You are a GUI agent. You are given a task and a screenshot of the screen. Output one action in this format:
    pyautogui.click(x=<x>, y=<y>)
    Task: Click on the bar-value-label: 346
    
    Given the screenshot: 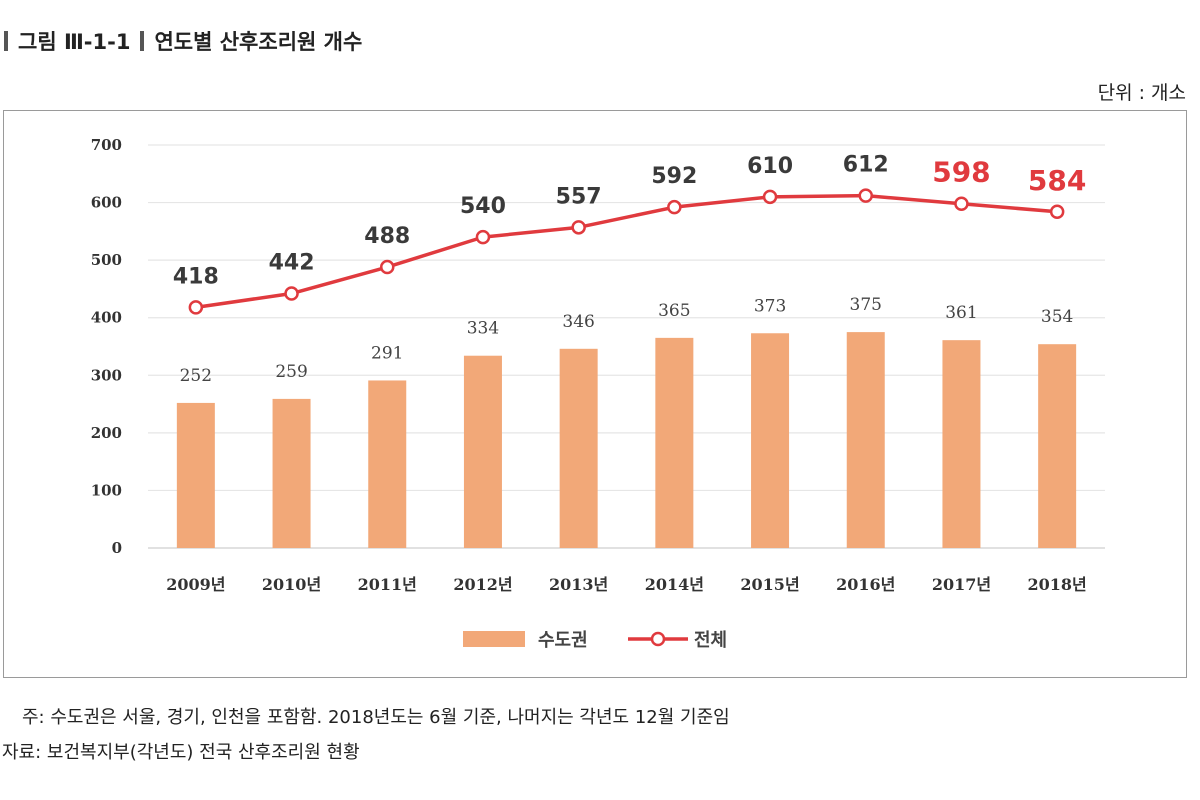 What is the action you would take?
    pyautogui.click(x=578, y=322)
    